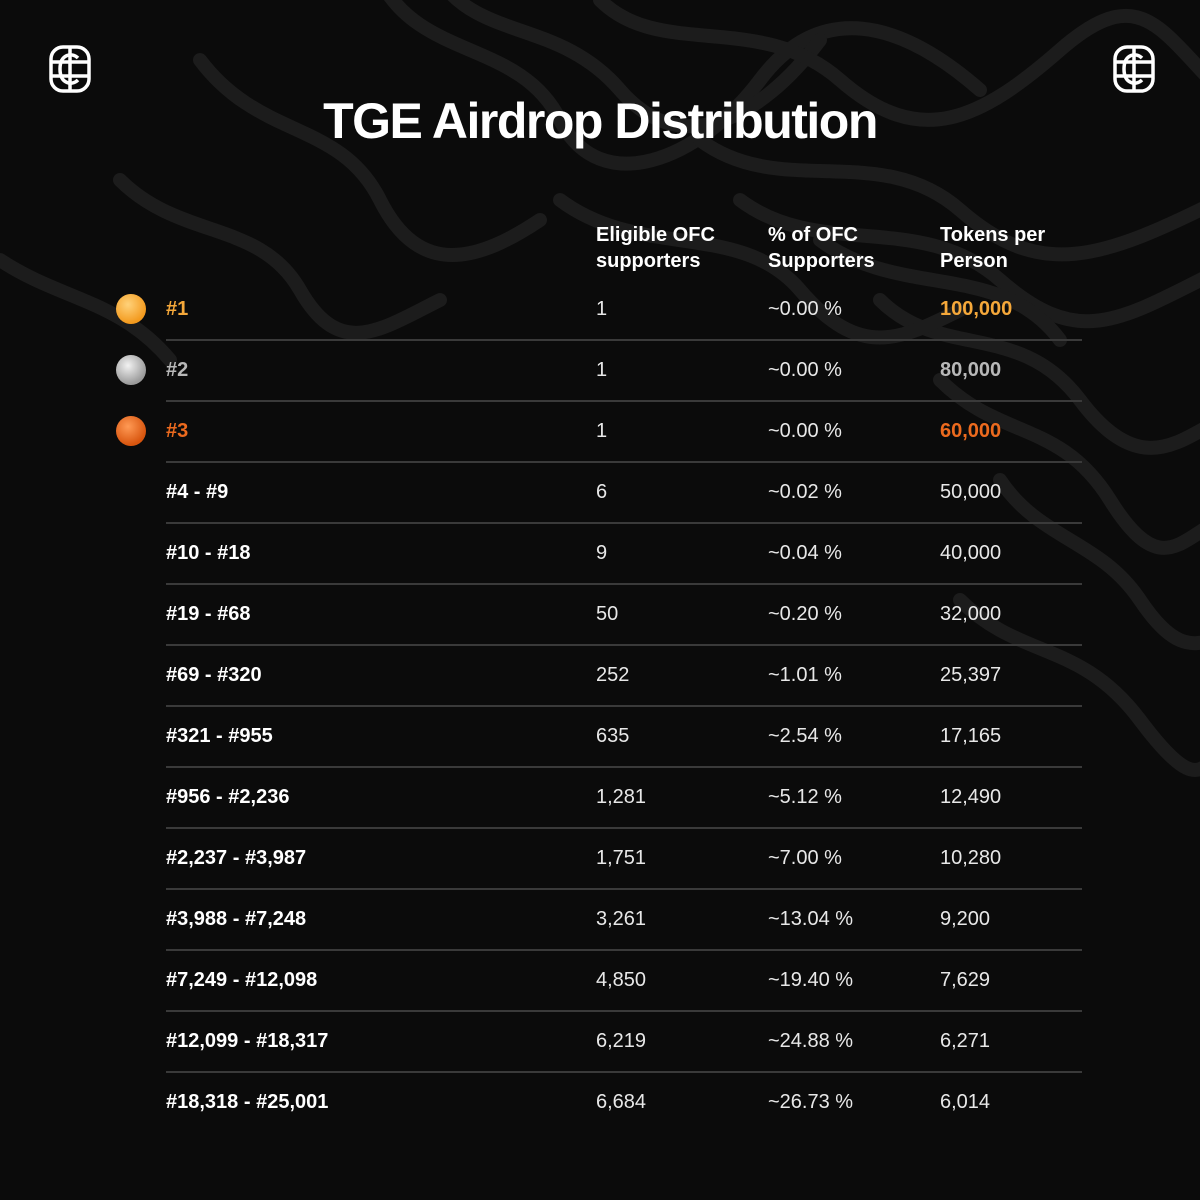  I want to click on rank-cell: #956 - #2,236, so click(228, 797).